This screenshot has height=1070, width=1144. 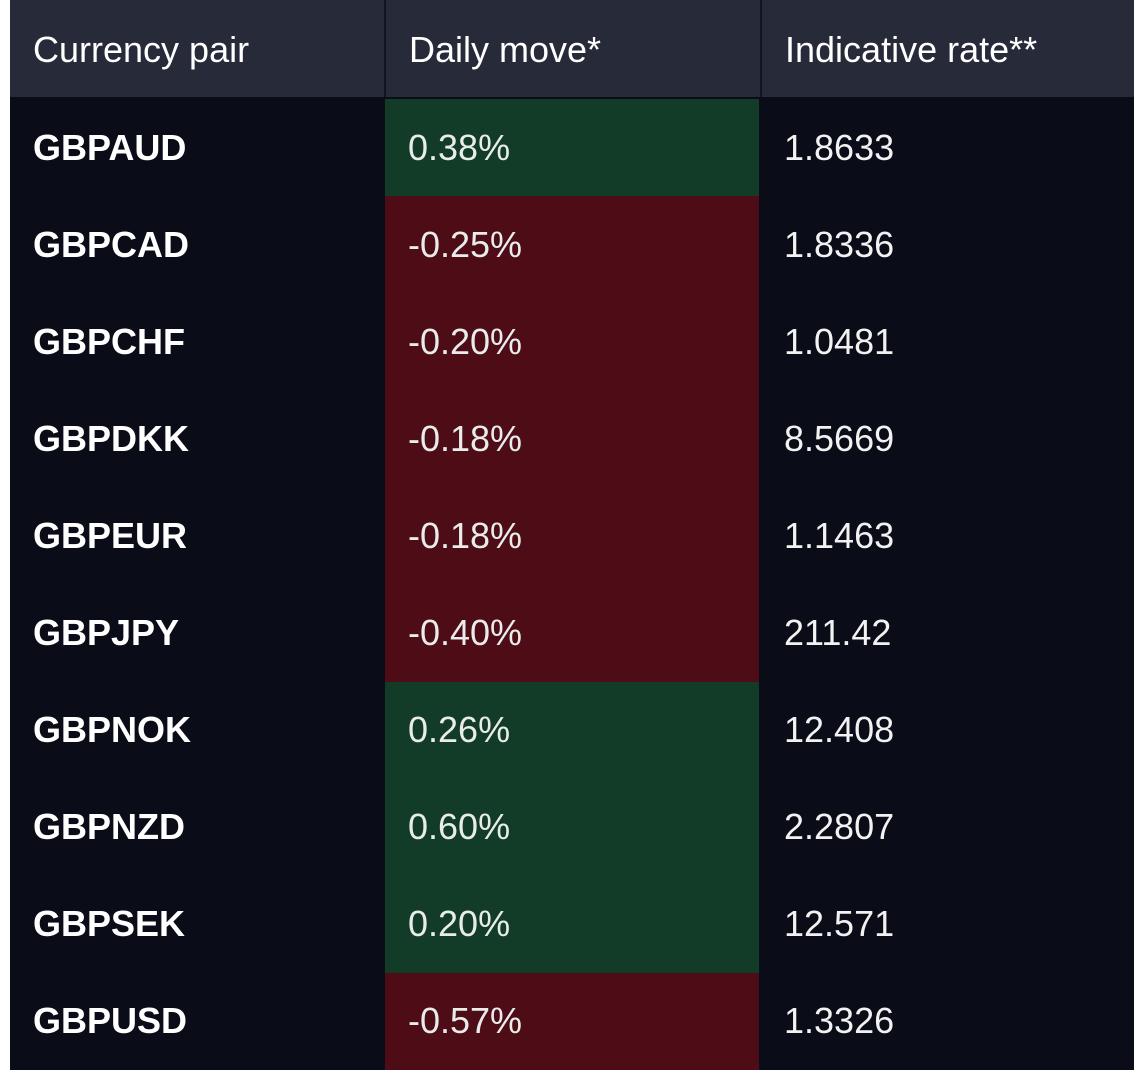 What do you see at coordinates (838, 633) in the screenshot?
I see `indicative-rate-cell: 211.42` at bounding box center [838, 633].